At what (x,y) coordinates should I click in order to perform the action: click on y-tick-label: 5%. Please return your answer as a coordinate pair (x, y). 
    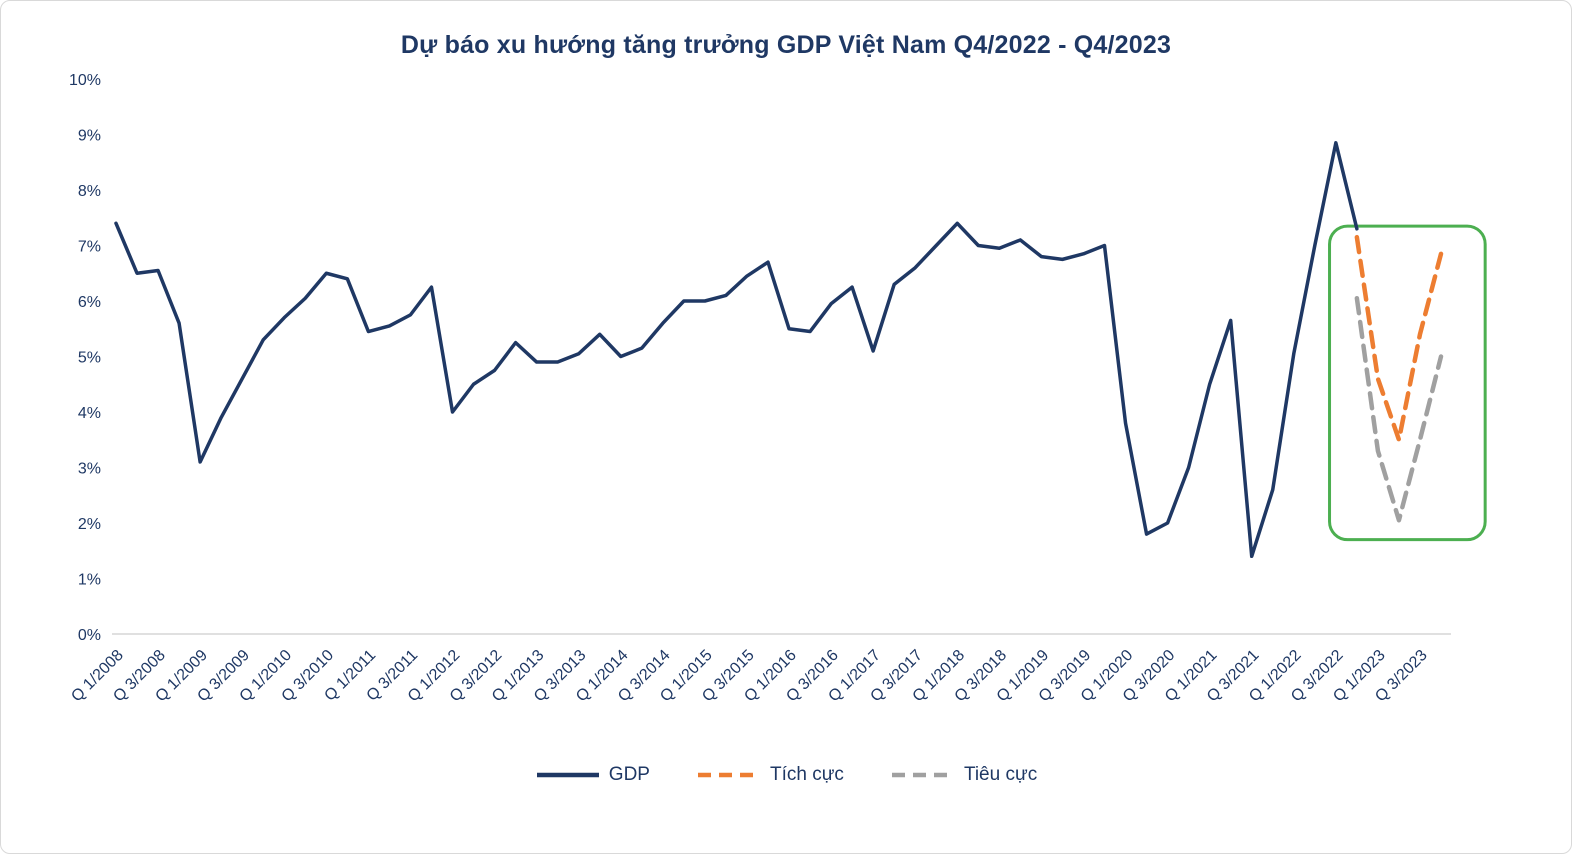
    Looking at the image, I should click on (89, 358).